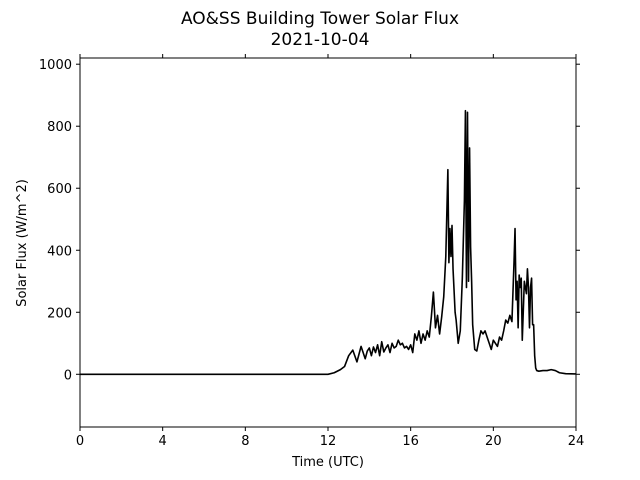 The width and height of the screenshot is (640, 480). I want to click on y-tick-label: 0, so click(68, 375).